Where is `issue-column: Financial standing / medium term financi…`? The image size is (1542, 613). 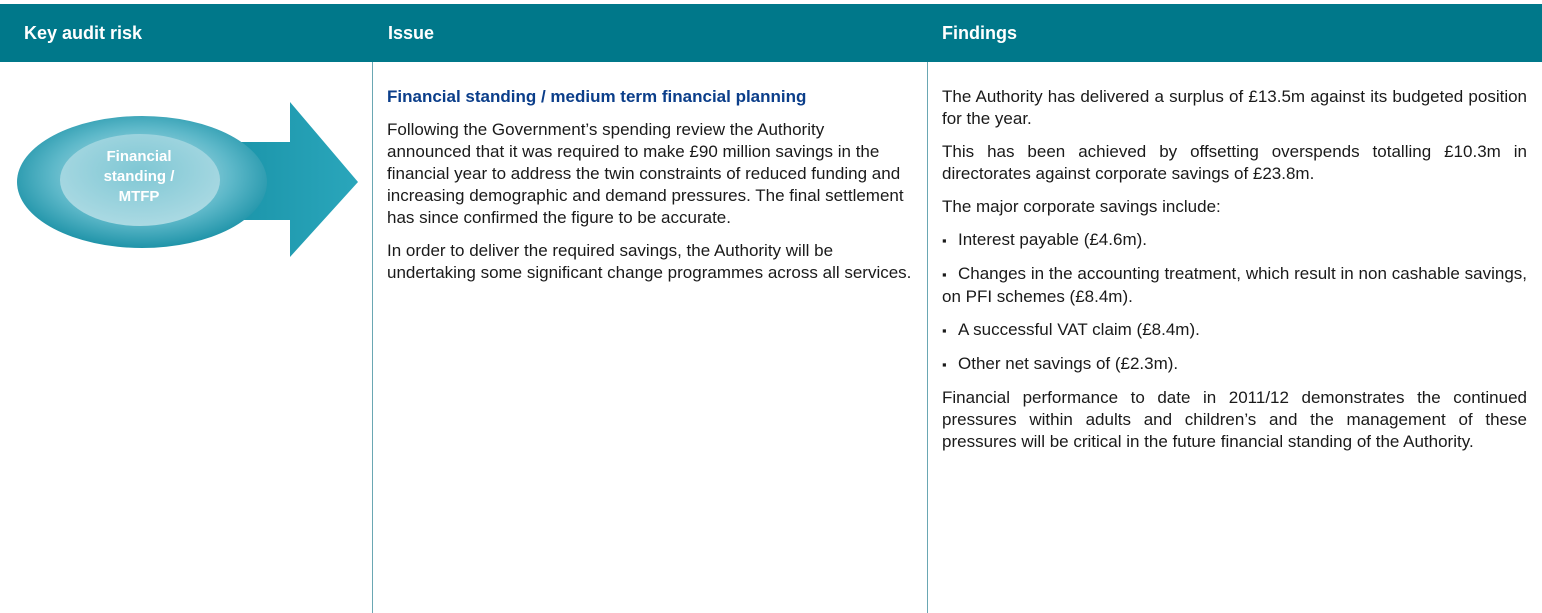
issue-column: Financial standing / medium term financi… is located at coordinates (649, 190).